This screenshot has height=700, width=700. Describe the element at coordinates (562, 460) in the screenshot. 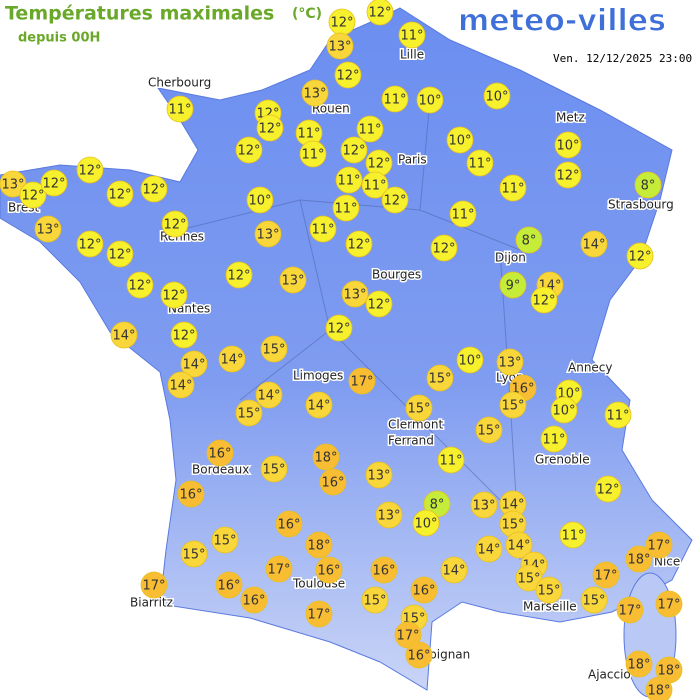

I see `city-label: Grenoble` at that location.